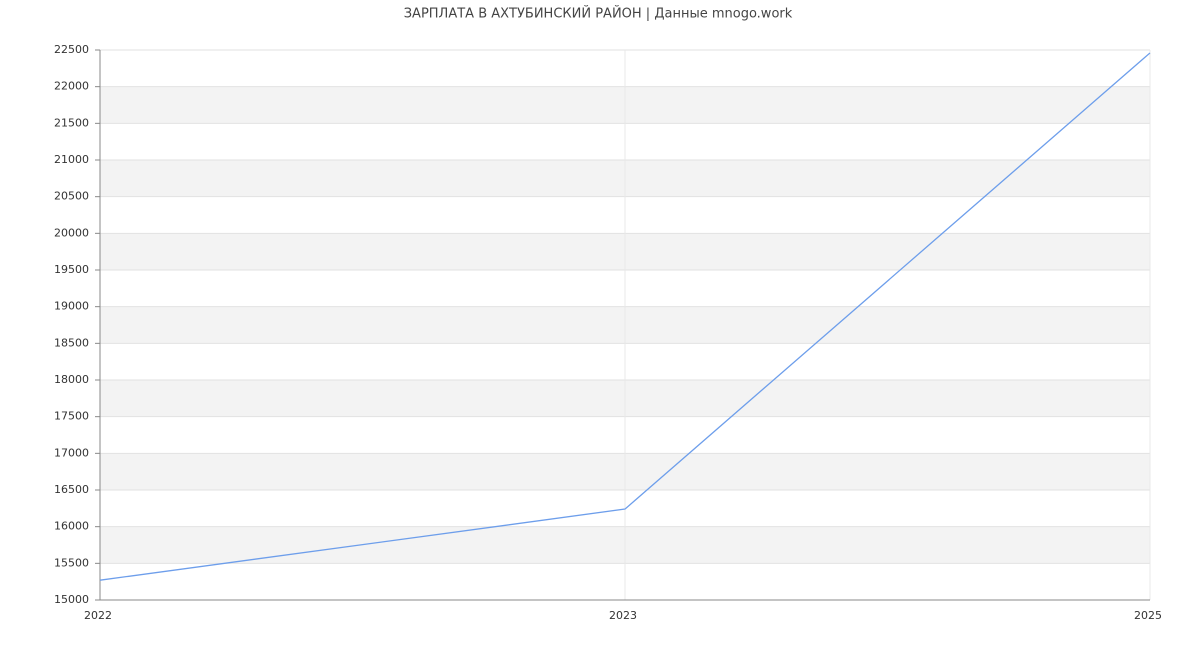 The height and width of the screenshot is (650, 1200). Describe the element at coordinates (71, 416) in the screenshot. I see `y-tick-label: 17500` at that location.